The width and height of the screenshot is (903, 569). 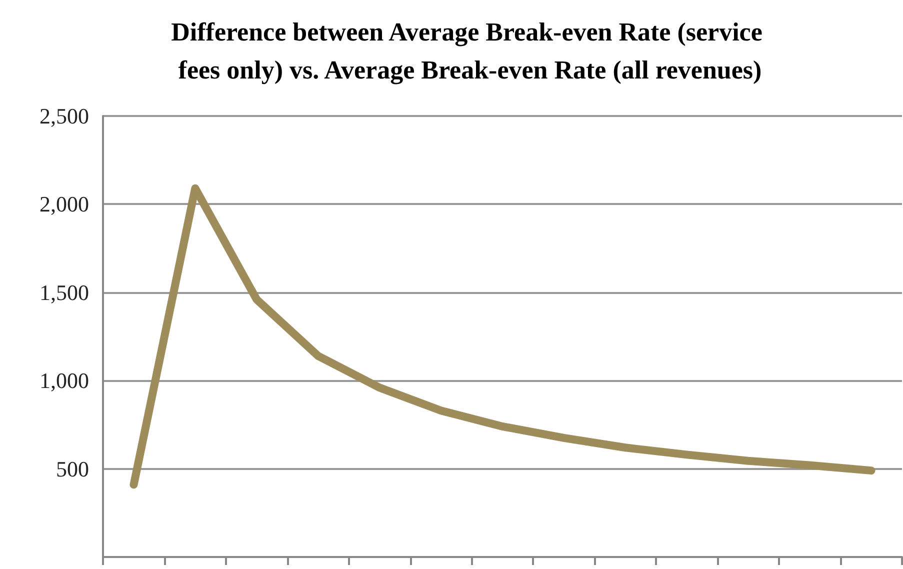 What do you see at coordinates (64, 381) in the screenshot?
I see `y-tick-label: 1,000` at bounding box center [64, 381].